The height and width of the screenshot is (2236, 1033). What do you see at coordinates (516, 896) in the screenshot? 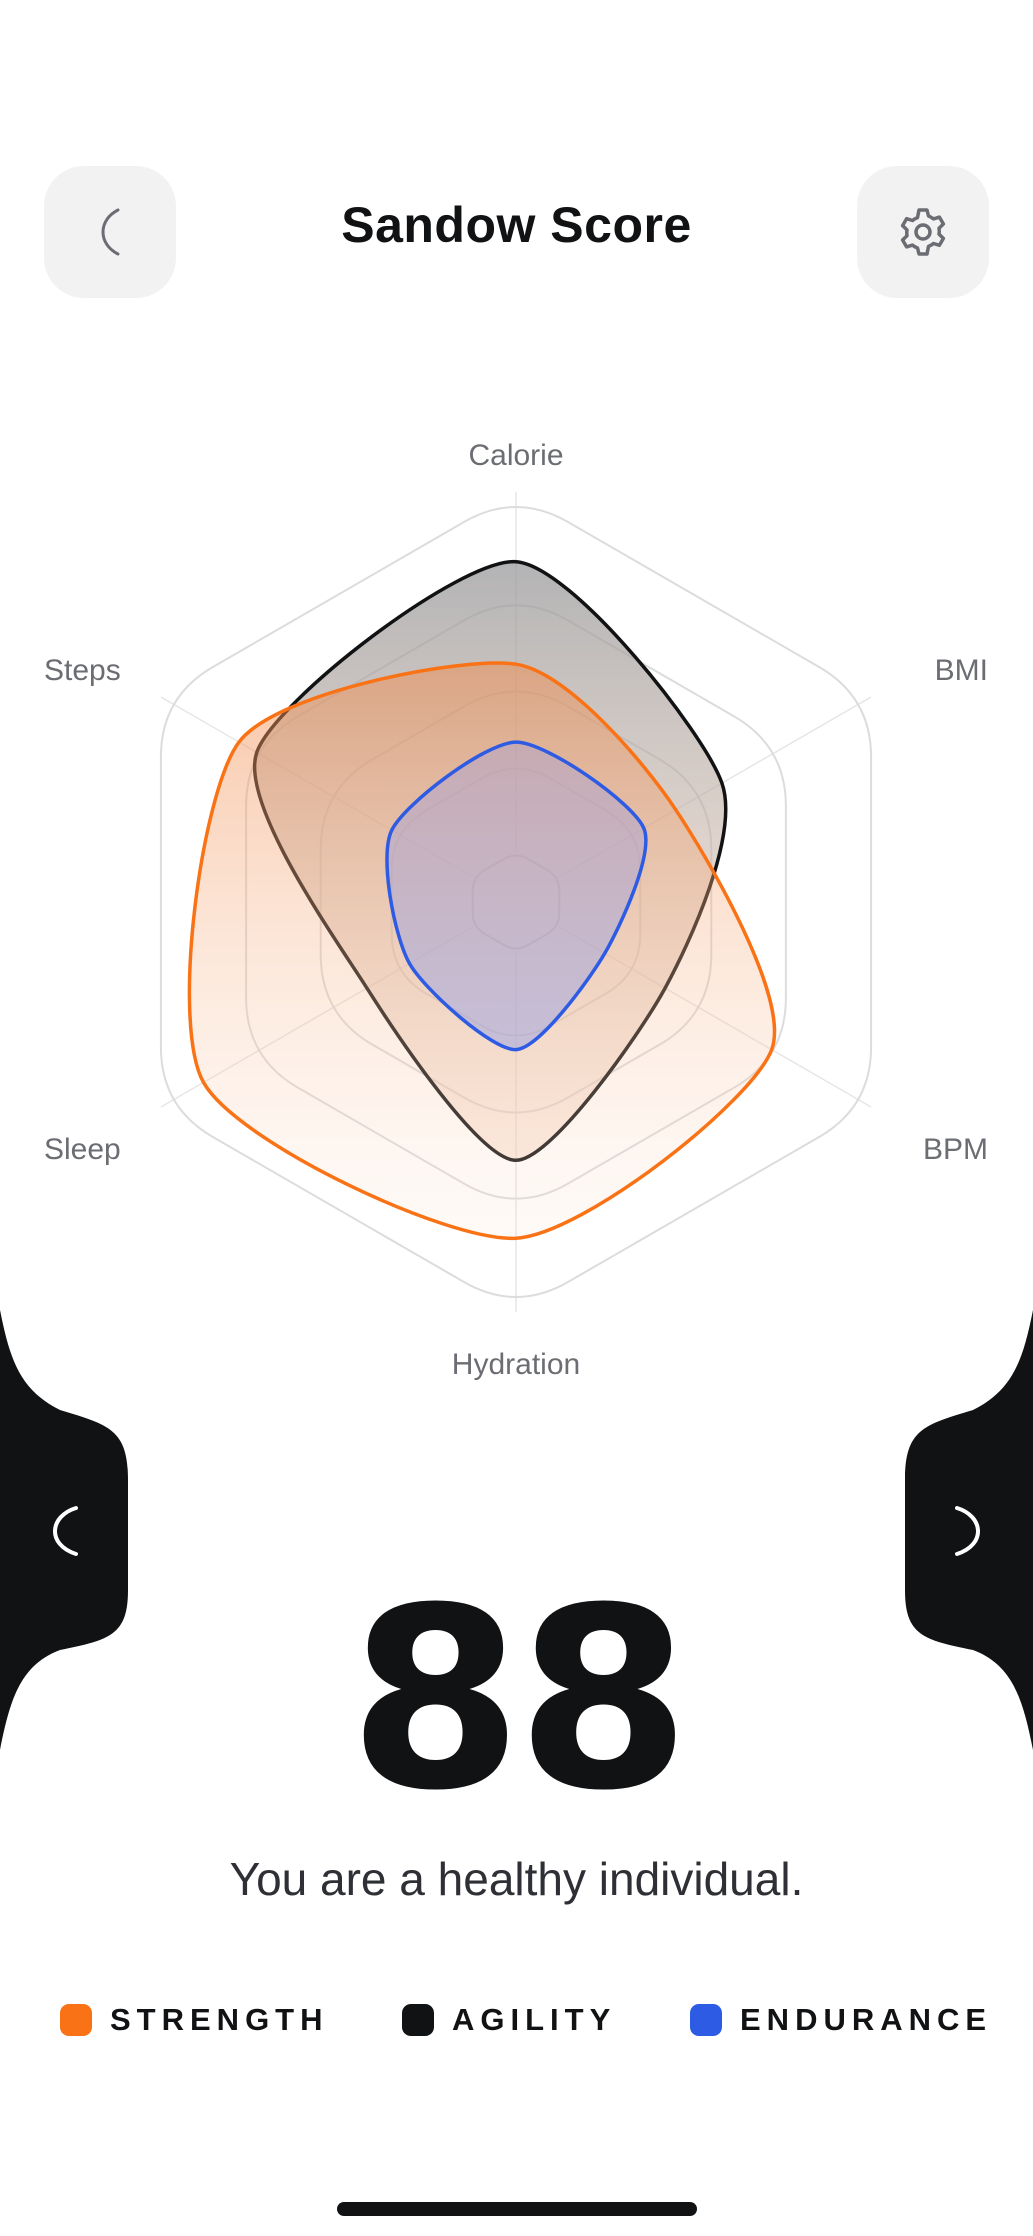
I see `radar-series-endurance` at bounding box center [516, 896].